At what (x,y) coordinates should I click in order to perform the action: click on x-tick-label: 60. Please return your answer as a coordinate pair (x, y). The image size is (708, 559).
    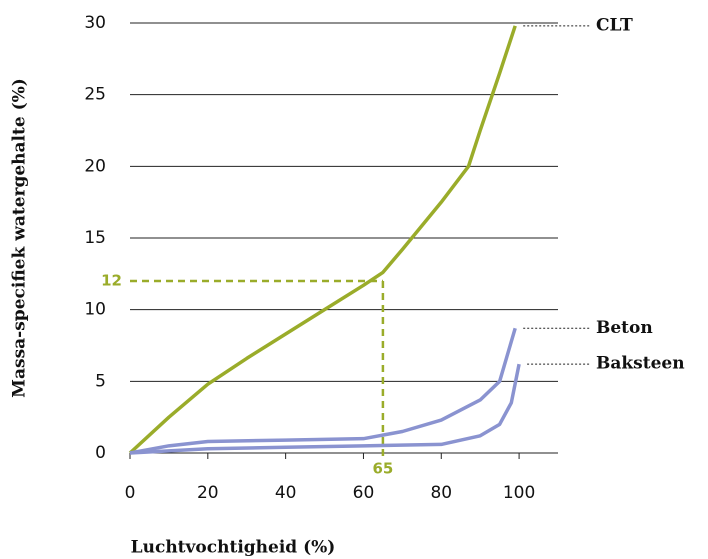
    Looking at the image, I should click on (364, 493).